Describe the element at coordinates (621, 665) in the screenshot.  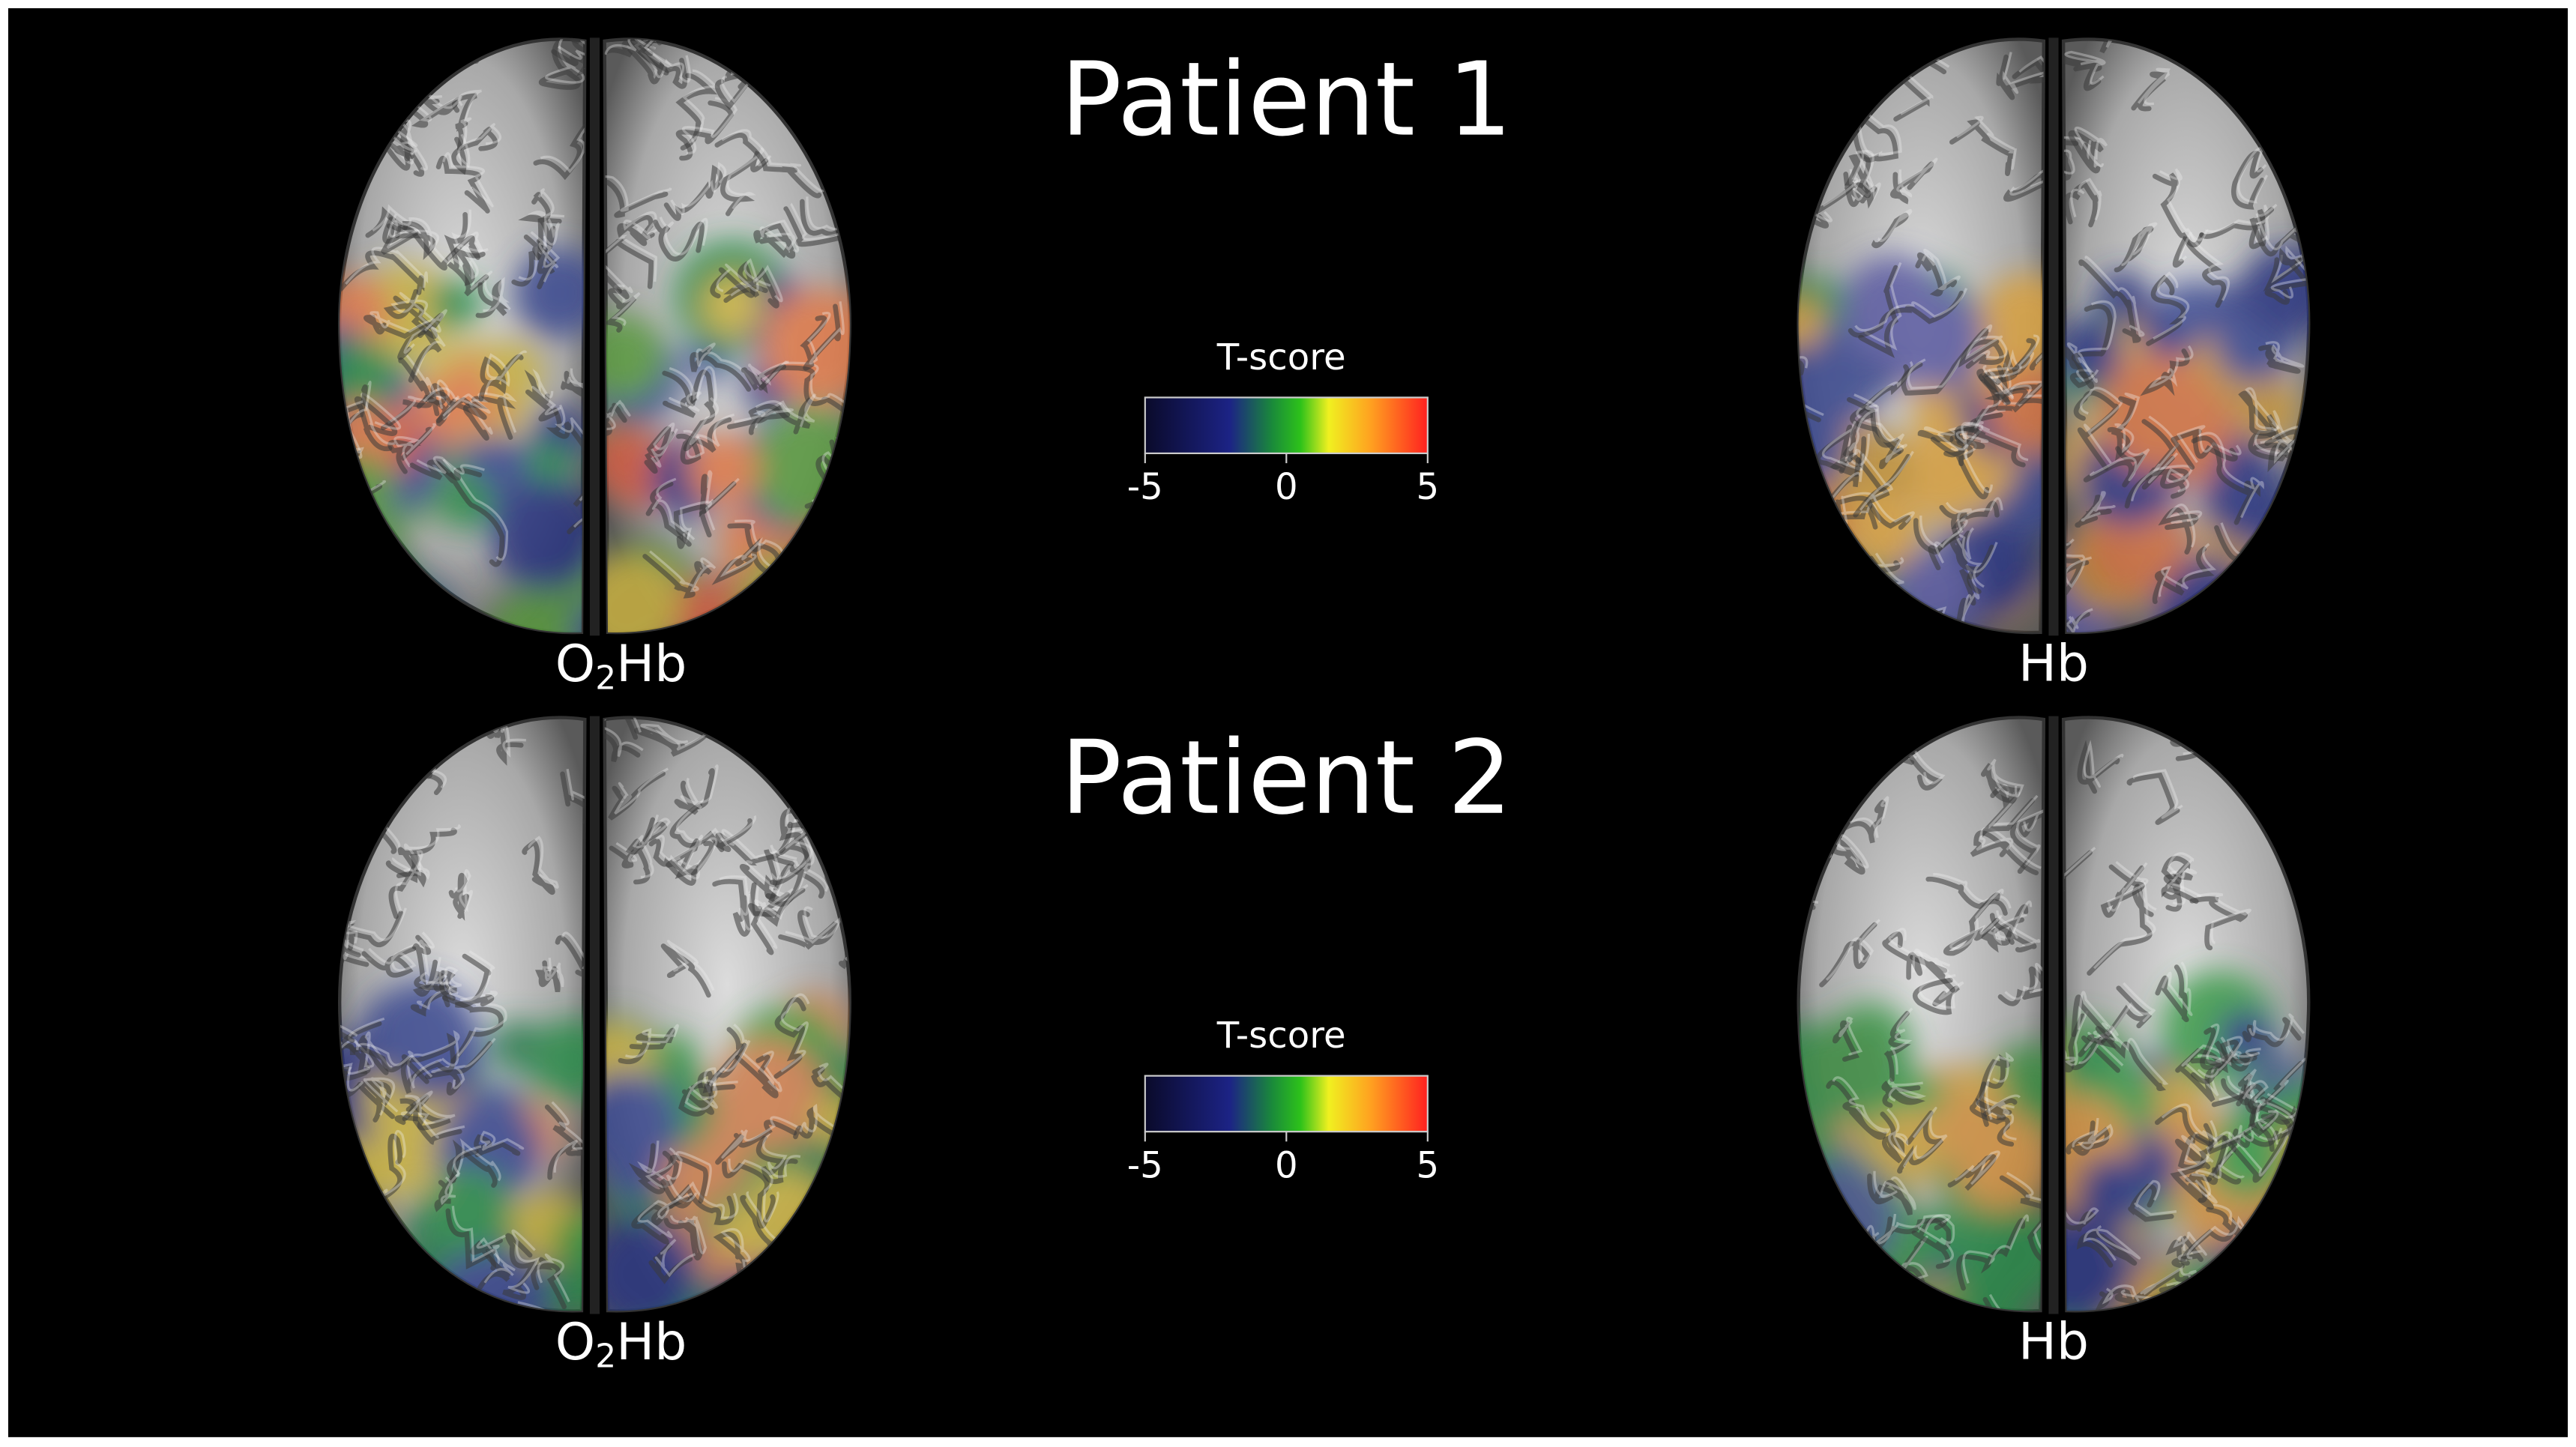
I see `brain-label: O2Hb` at that location.